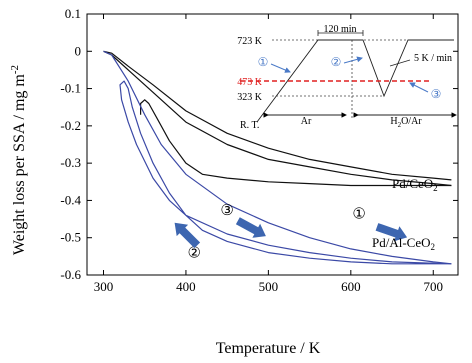 The width and height of the screenshot is (472, 363). I want to click on y-tick-label: -0.4, so click(70, 199).